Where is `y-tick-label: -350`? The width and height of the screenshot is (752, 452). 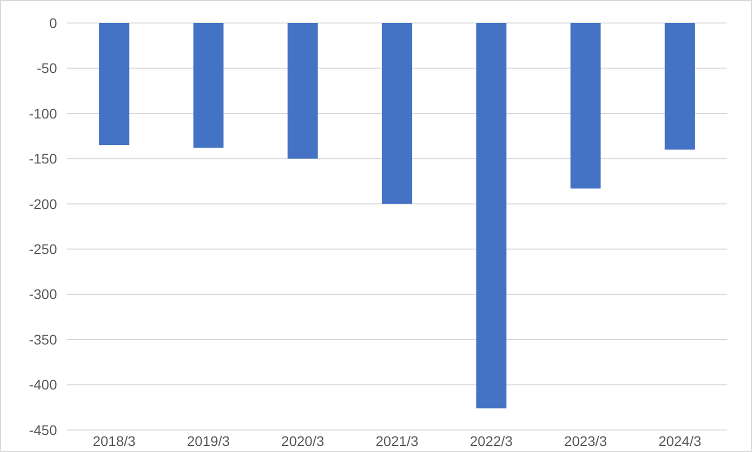 y-tick-label: -350 is located at coordinates (43, 339).